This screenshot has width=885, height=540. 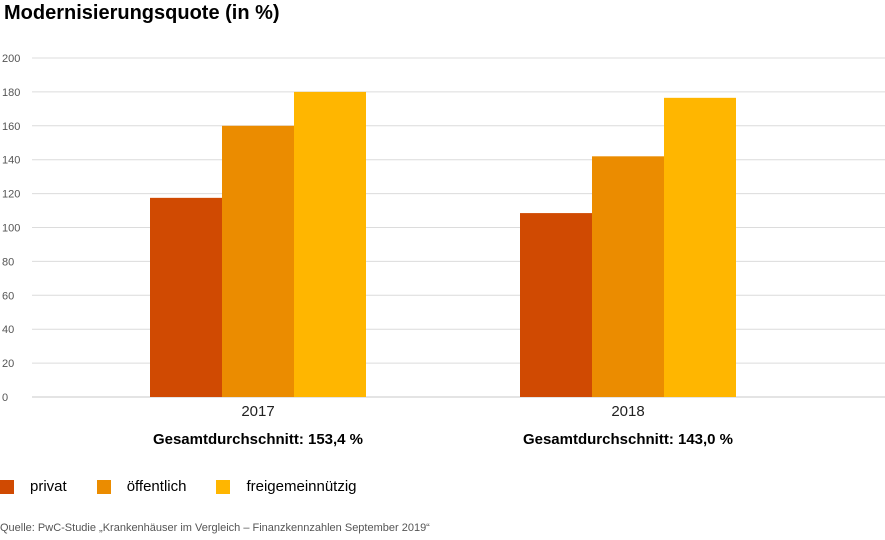 I want to click on y-tick-label: 20, so click(x=8, y=364).